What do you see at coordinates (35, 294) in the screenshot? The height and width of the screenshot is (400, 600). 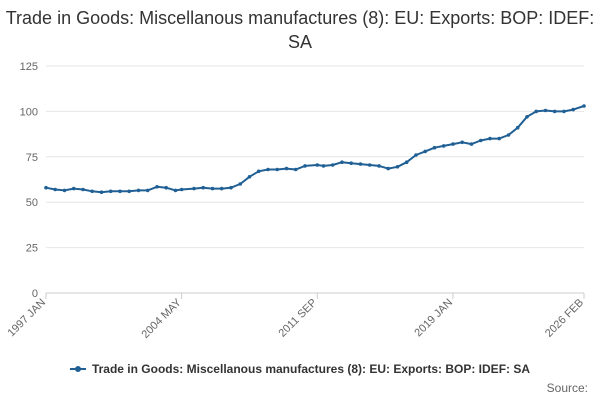 I see `y-tick-label: 0` at bounding box center [35, 294].